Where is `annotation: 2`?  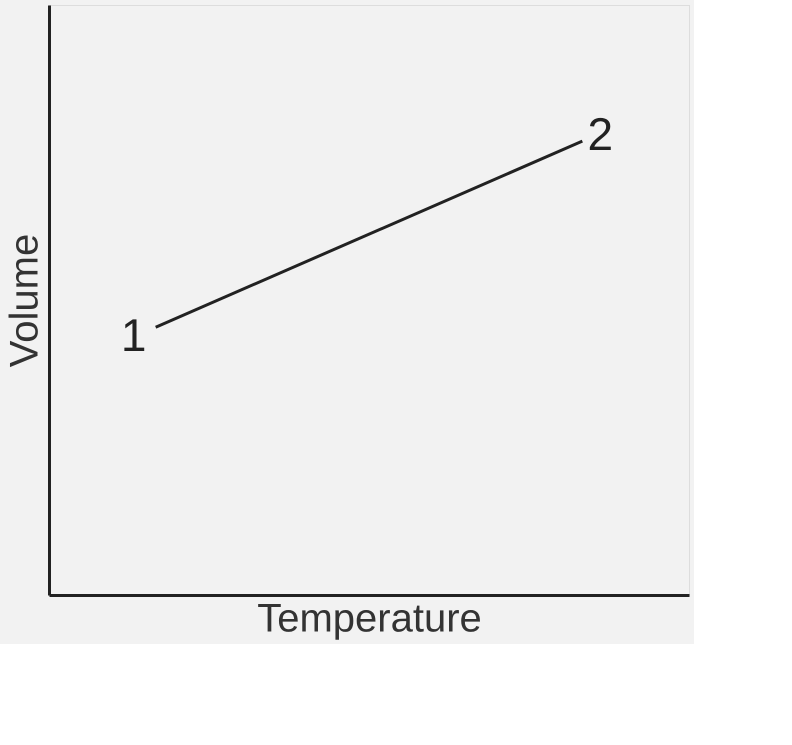
annotation: 2 is located at coordinates (601, 134).